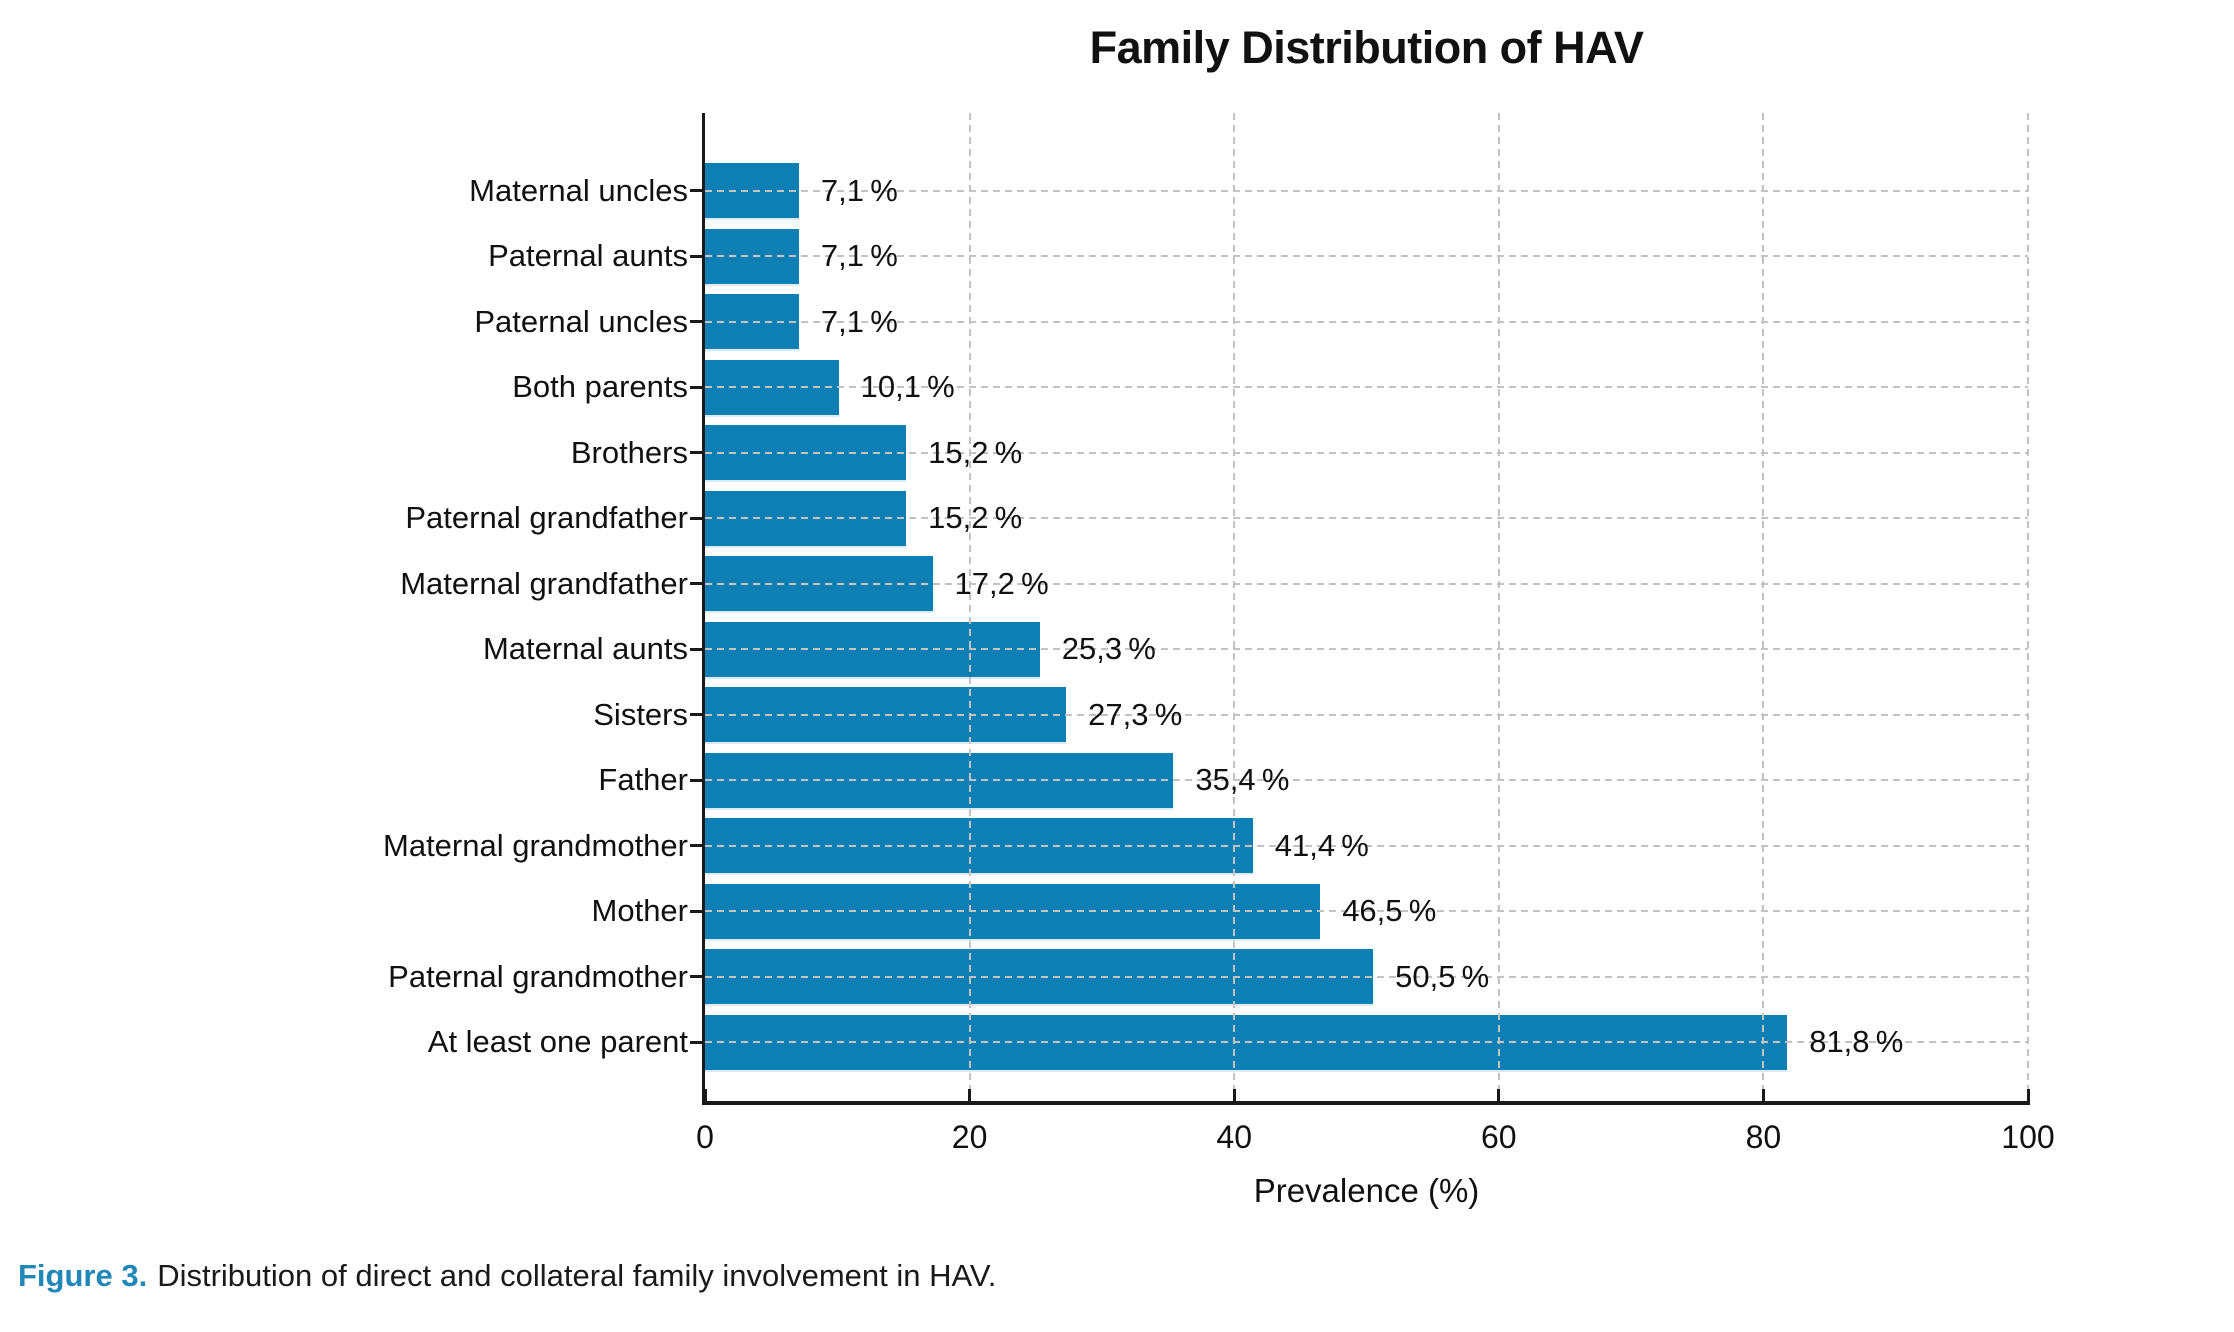 The height and width of the screenshot is (1332, 2234). Describe the element at coordinates (703, 609) in the screenshot. I see `y-axis-spine` at that location.